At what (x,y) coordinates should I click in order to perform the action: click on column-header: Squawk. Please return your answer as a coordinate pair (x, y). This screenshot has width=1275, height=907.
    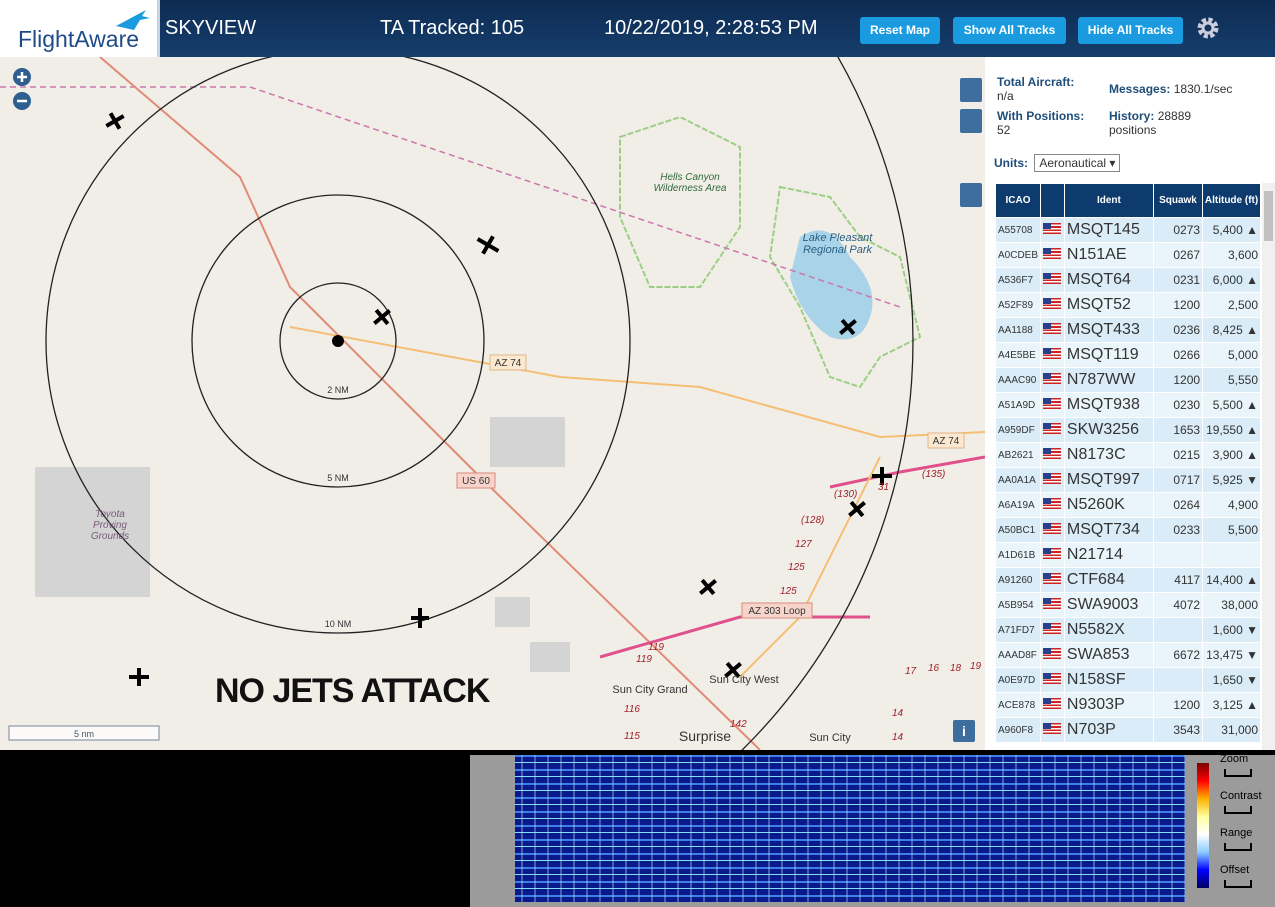
    Looking at the image, I should click on (1178, 200).